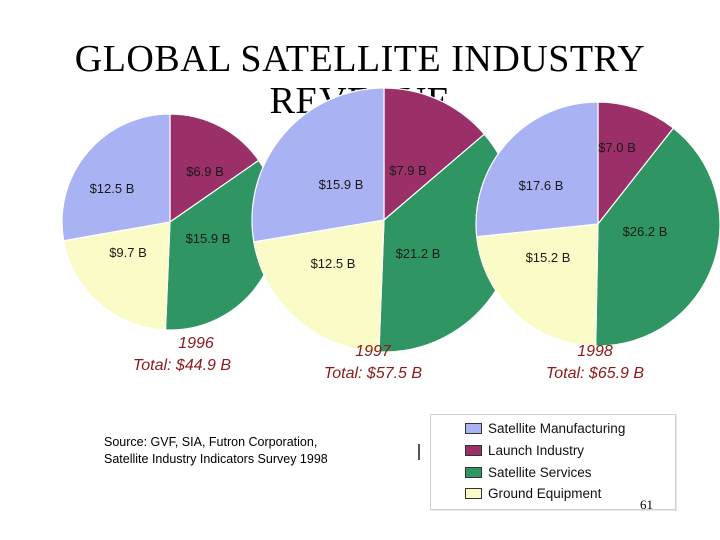 The height and width of the screenshot is (540, 720). Describe the element at coordinates (373, 373) in the screenshot. I see `chart-total-label: Total: $57.5 B` at that location.